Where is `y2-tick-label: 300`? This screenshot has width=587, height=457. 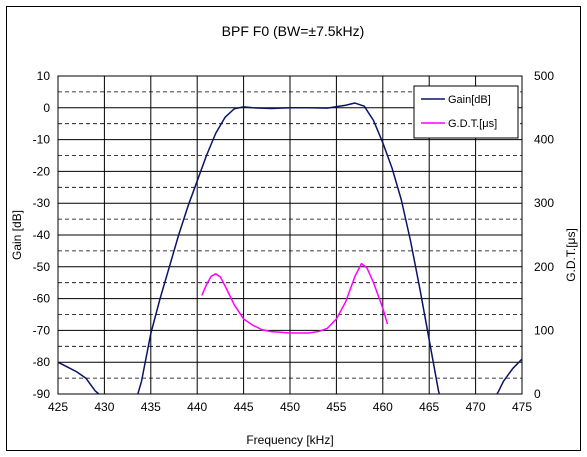
y2-tick-label: 300 is located at coordinates (544, 203).